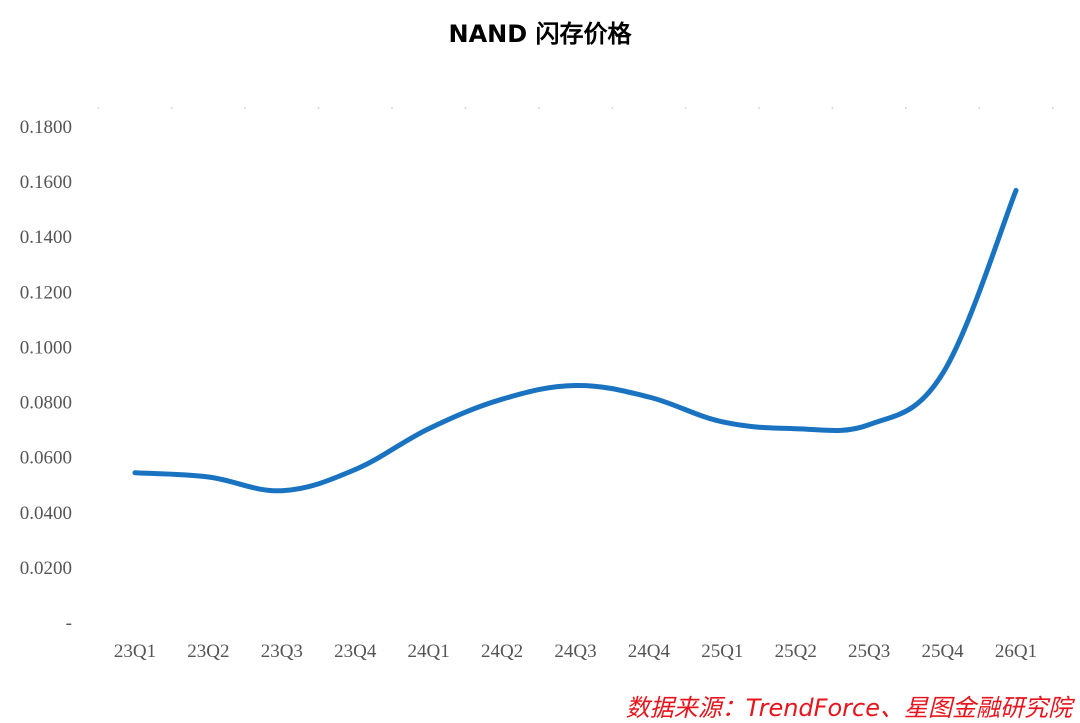 This screenshot has height=723, width=1080. Describe the element at coordinates (796, 651) in the screenshot. I see `x-tick-label: 25Q2` at that location.